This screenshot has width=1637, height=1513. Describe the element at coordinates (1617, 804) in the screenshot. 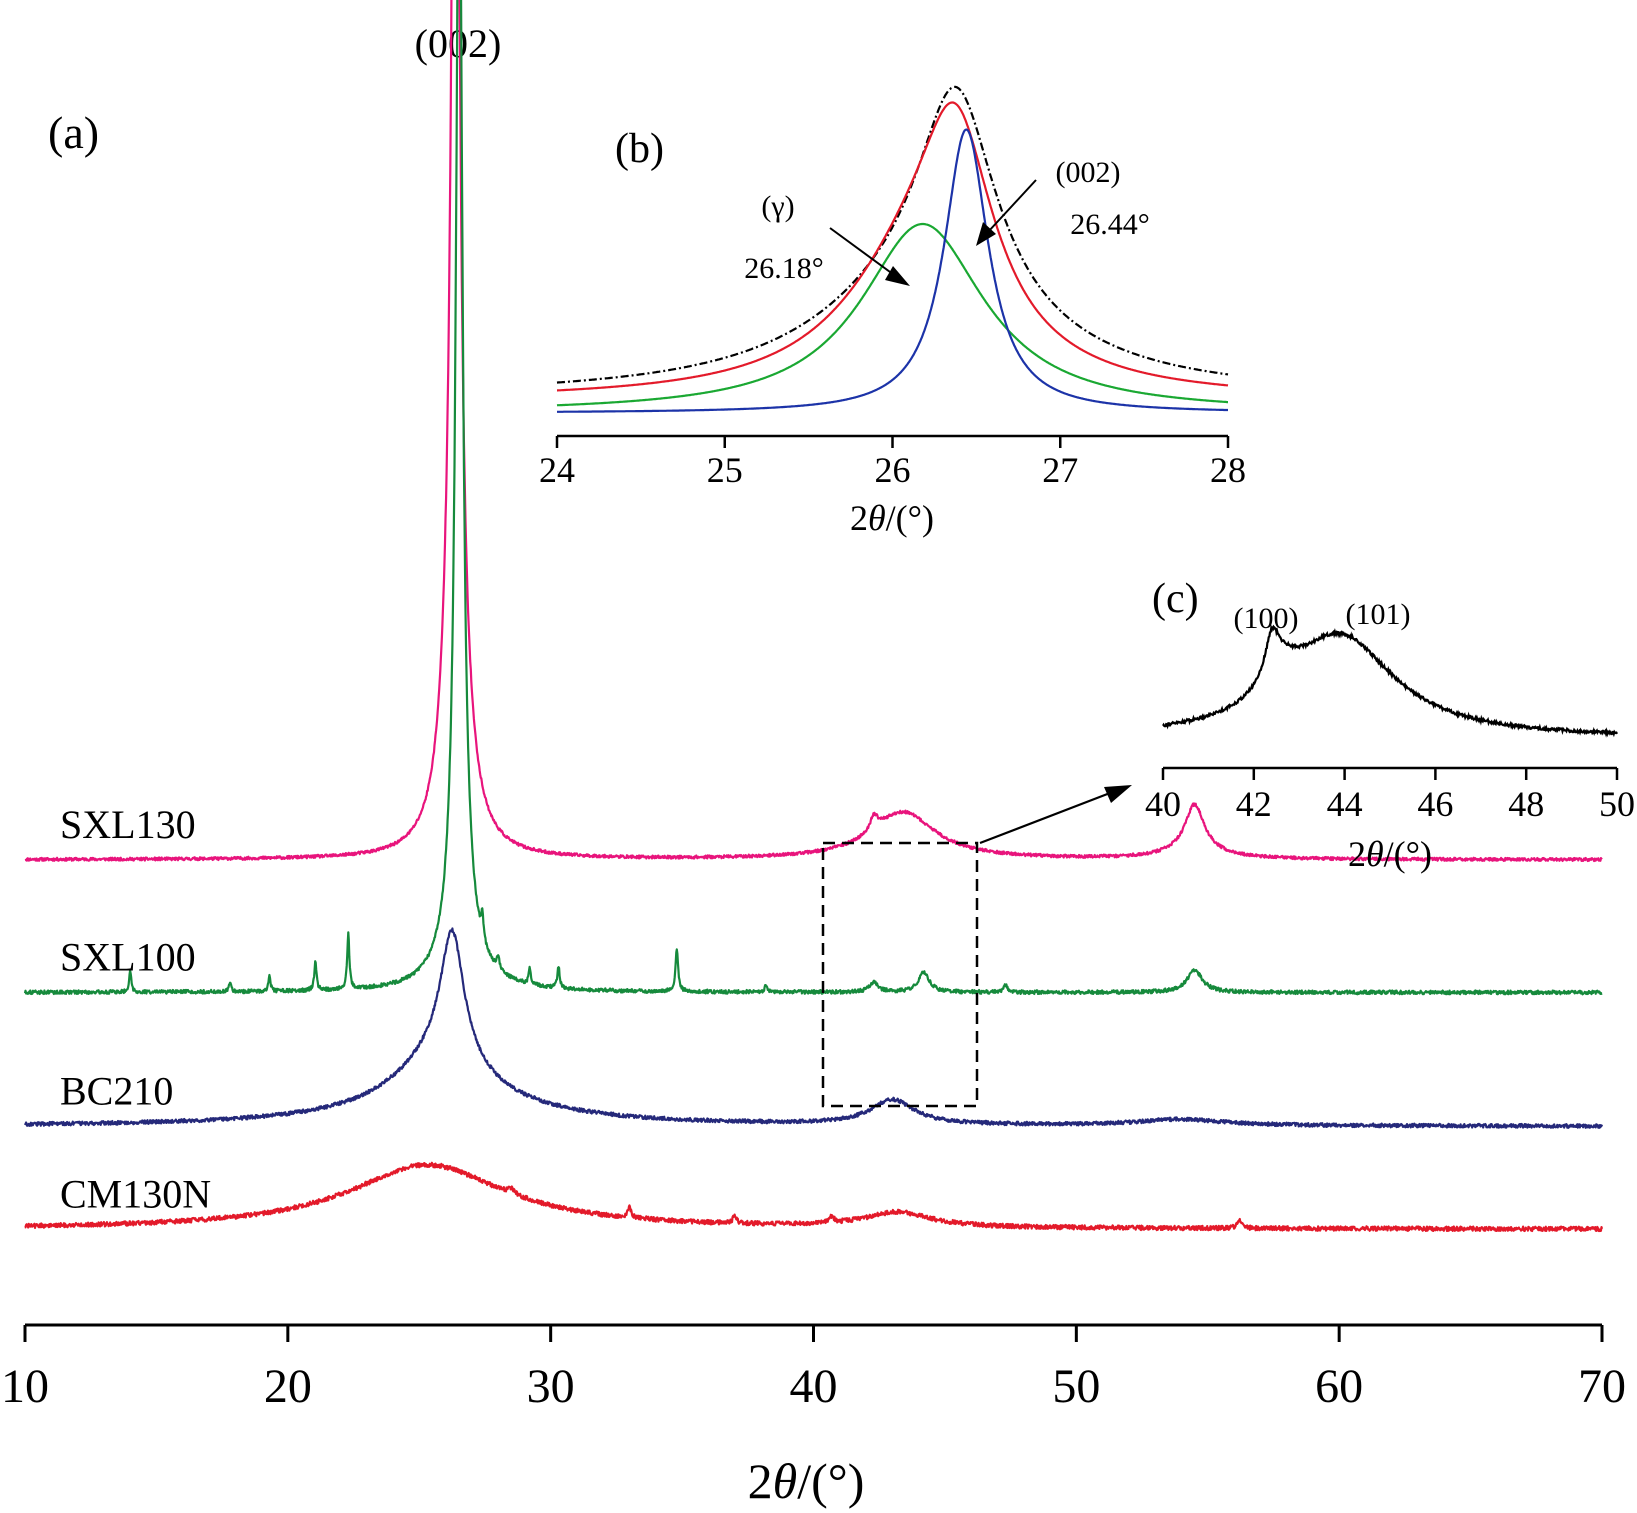

I see `zoom-x-tick-label-50: 50` at that location.